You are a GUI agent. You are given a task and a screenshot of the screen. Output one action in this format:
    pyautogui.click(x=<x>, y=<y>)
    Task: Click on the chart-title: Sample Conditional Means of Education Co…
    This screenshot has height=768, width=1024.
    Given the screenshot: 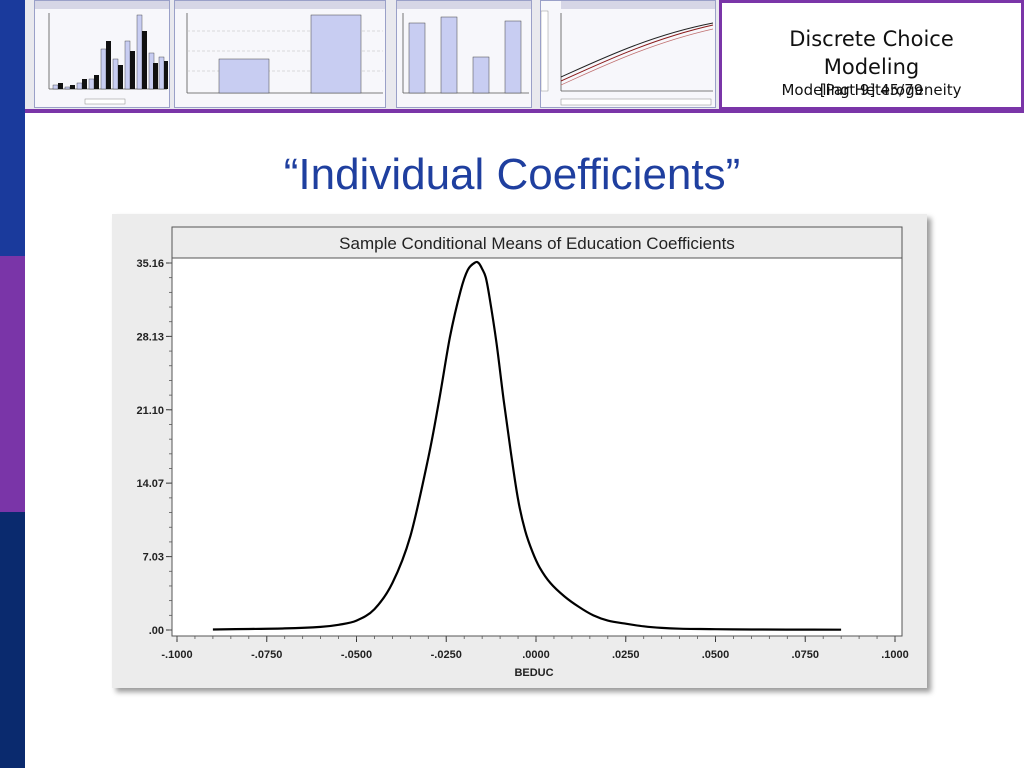 What is the action you would take?
    pyautogui.click(x=537, y=243)
    